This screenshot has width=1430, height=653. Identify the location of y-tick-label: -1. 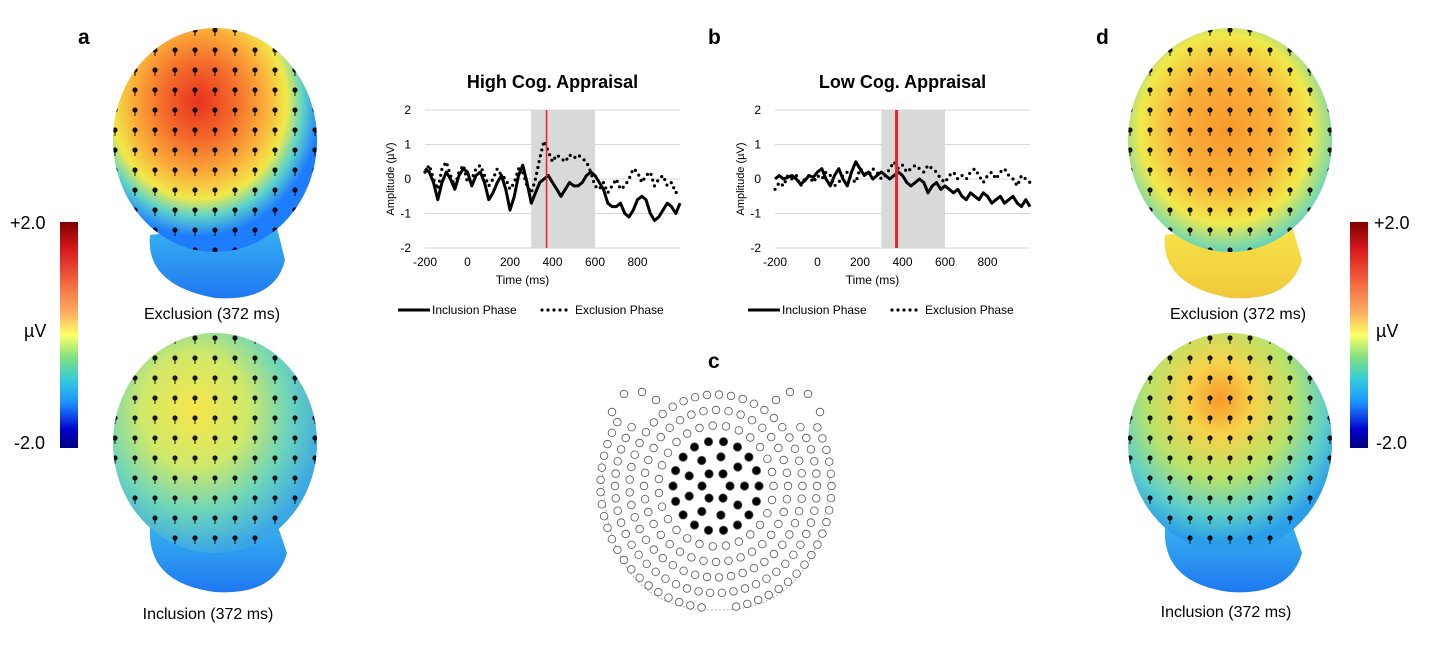
(405, 214).